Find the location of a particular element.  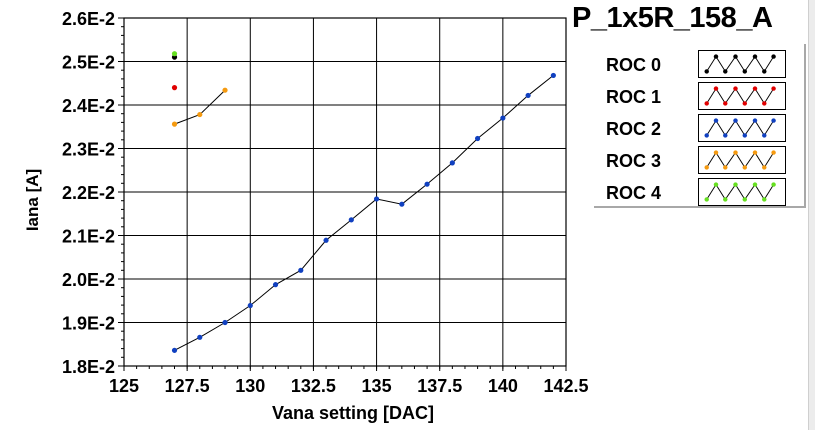

legend-item-roc-4: ROC 4 is located at coordinates (694, 192).